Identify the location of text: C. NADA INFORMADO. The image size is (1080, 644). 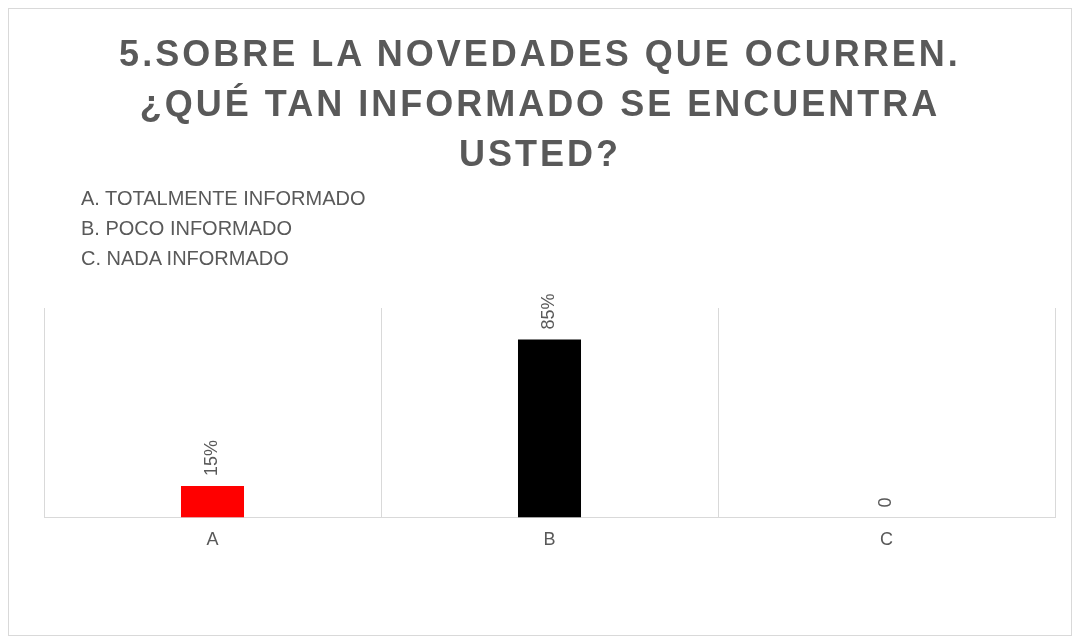
(185, 258).